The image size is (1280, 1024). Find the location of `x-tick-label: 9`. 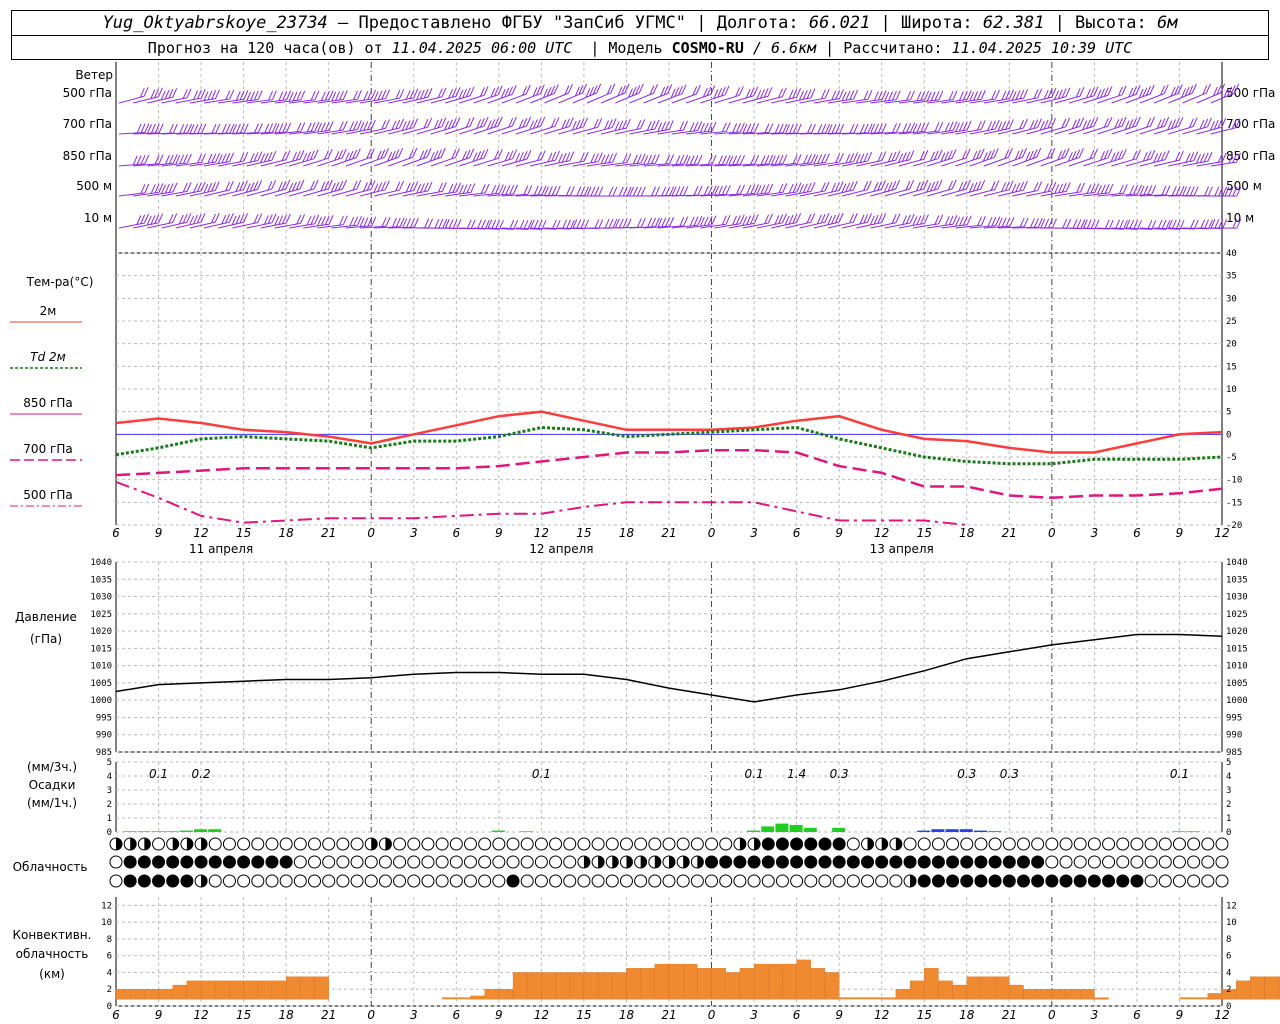

x-tick-label: 9 is located at coordinates (839, 533).